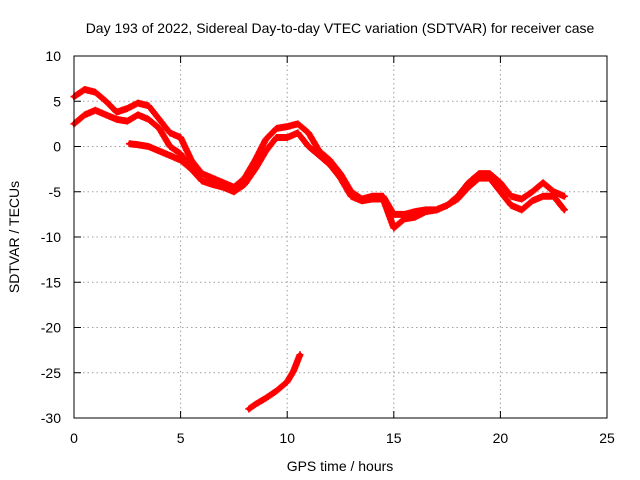  I want to click on y-tick-label: 10, so click(53, 56).